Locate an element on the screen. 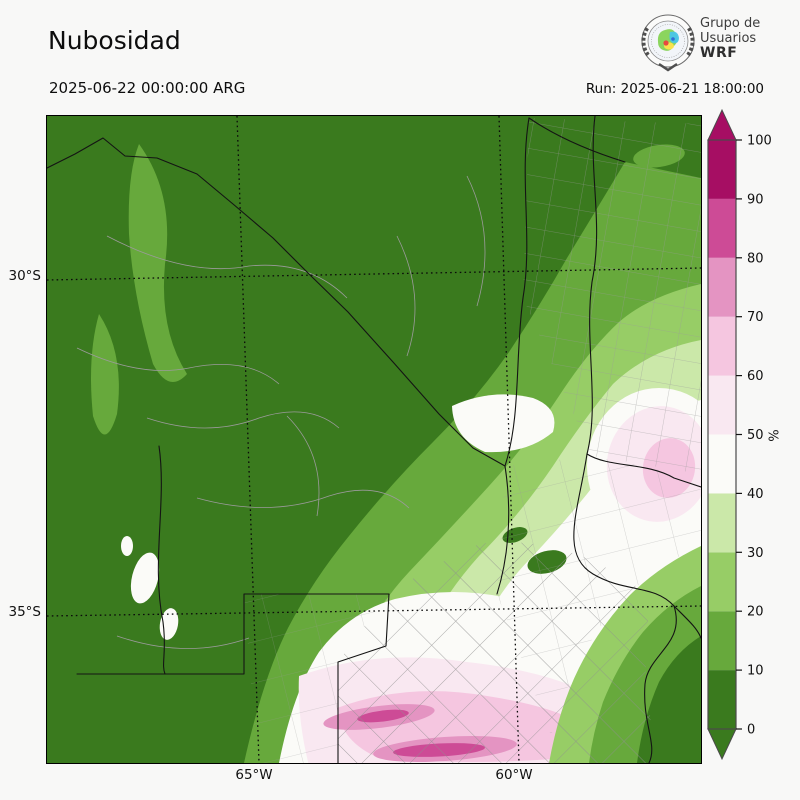  colorbar-arrow-up is located at coordinates (722, 124).